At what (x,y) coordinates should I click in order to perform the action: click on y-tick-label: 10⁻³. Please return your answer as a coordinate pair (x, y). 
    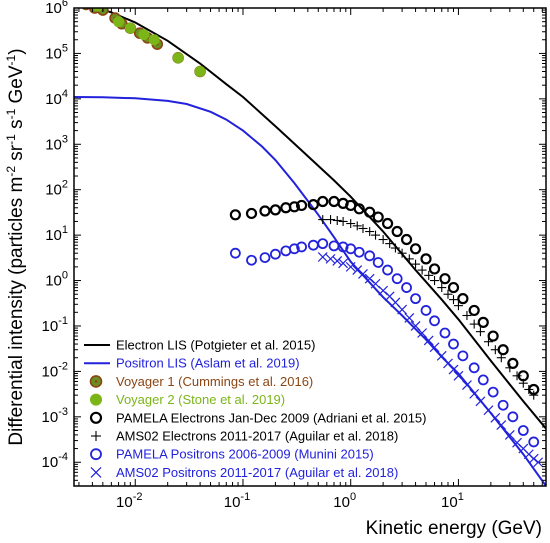
    Looking at the image, I should click on (55, 416).